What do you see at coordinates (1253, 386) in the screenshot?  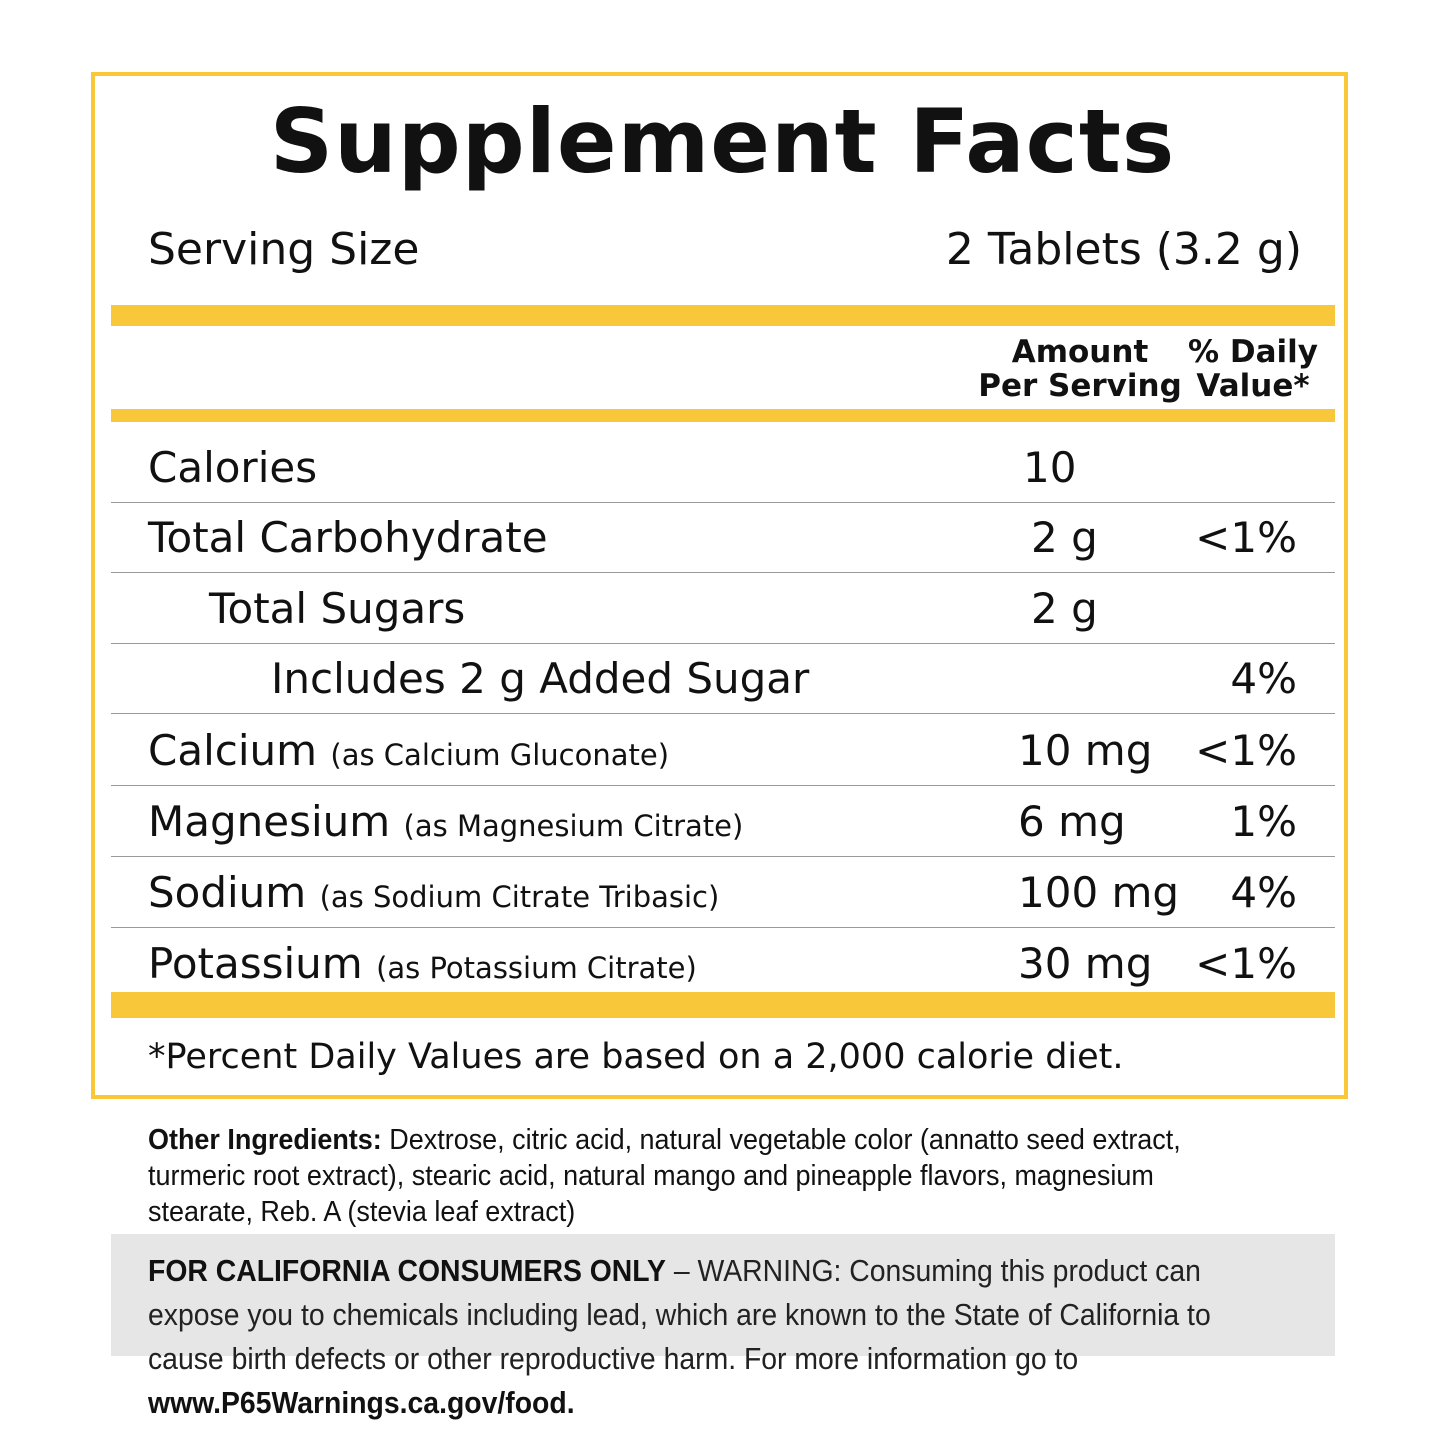 I see `column-header-dv-line2: Value*` at bounding box center [1253, 386].